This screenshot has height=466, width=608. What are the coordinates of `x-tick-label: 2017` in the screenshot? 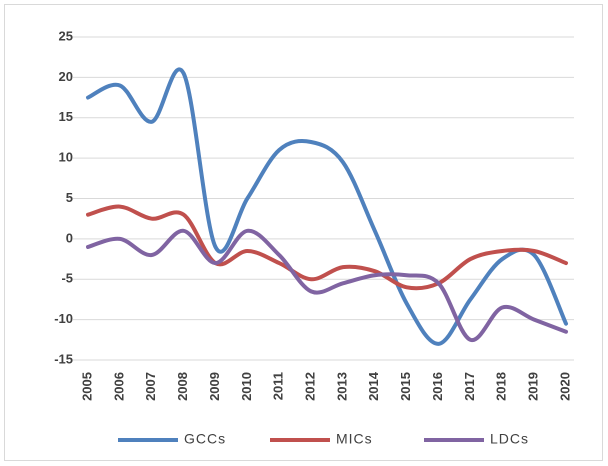 It's located at (469, 386).